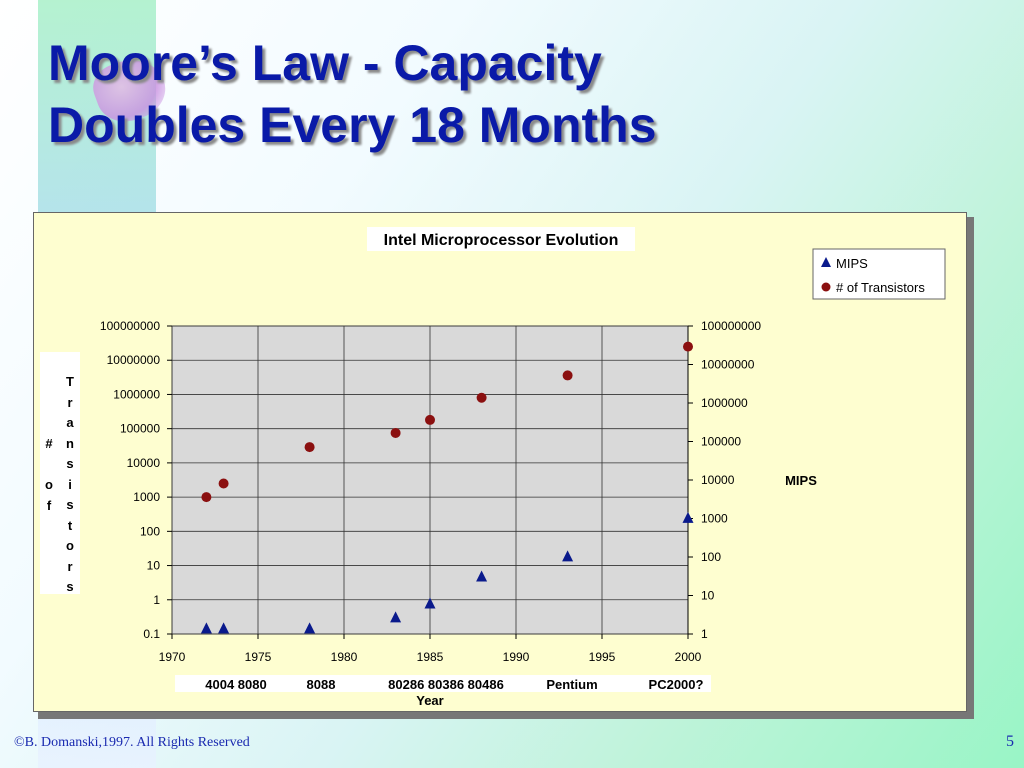  Describe the element at coordinates (516, 657) in the screenshot. I see `x-axis-tick-label: 1990` at that location.